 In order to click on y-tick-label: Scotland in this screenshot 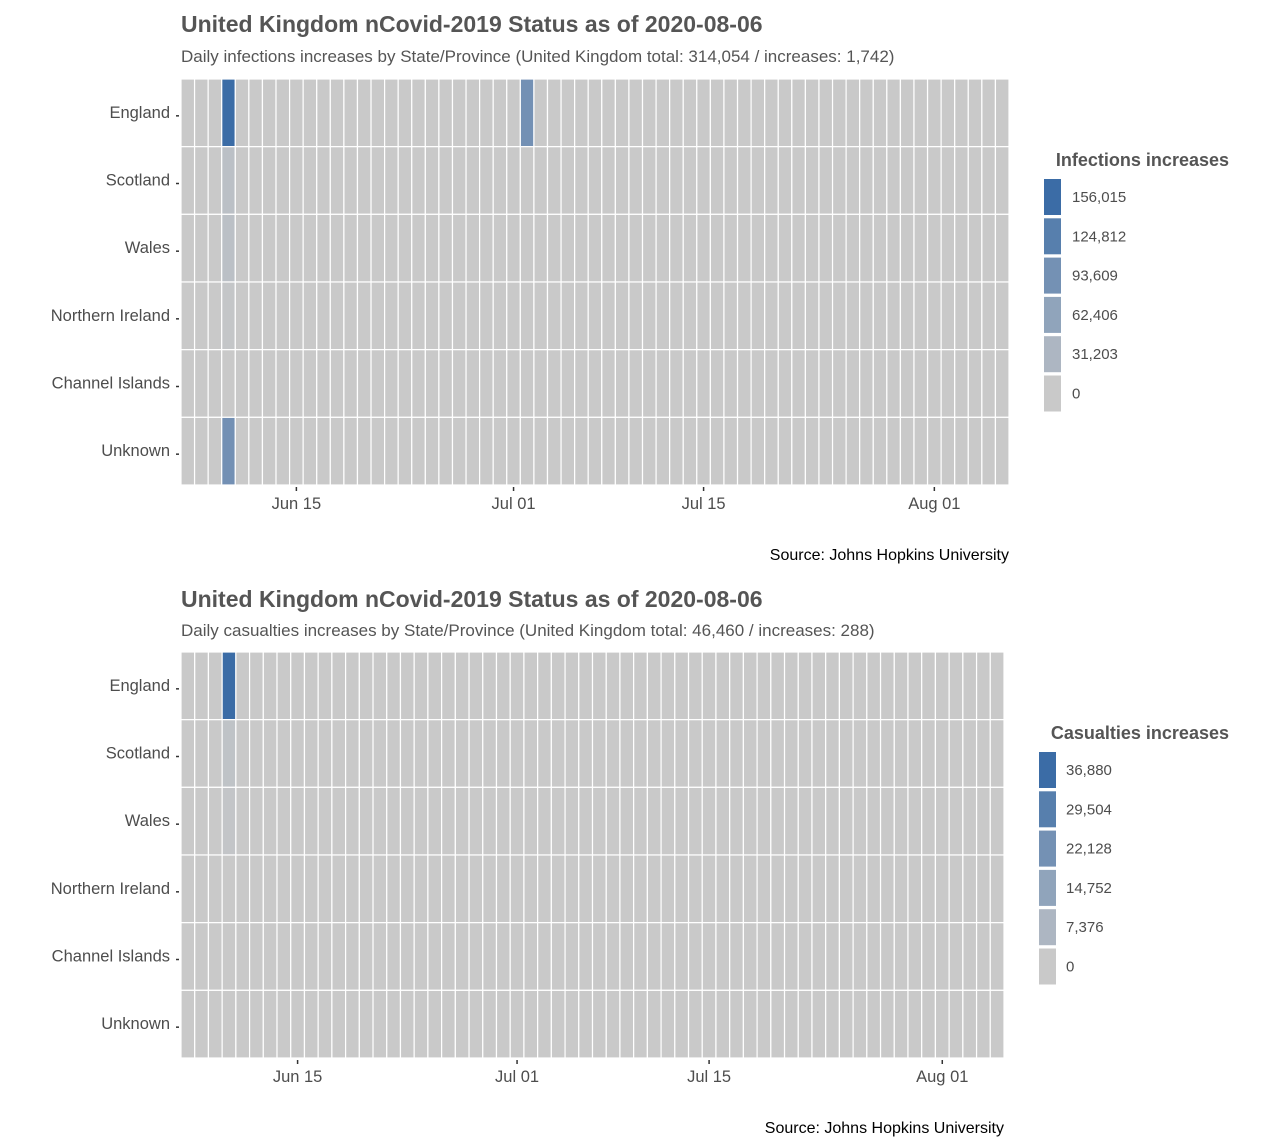, I will do `click(138, 754)`.